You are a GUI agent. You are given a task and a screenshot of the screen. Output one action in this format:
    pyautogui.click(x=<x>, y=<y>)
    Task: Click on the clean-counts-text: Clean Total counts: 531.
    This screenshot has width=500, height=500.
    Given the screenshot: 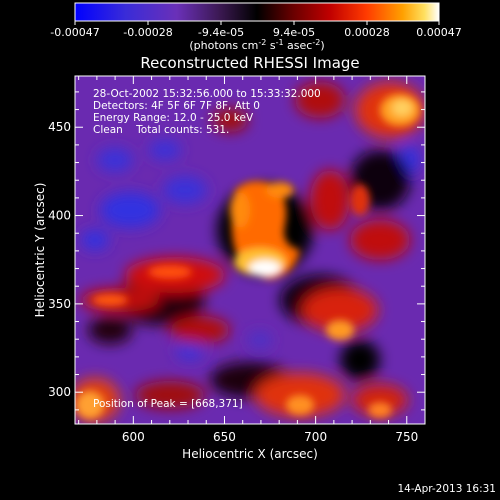 What is the action you would take?
    pyautogui.click(x=161, y=130)
    